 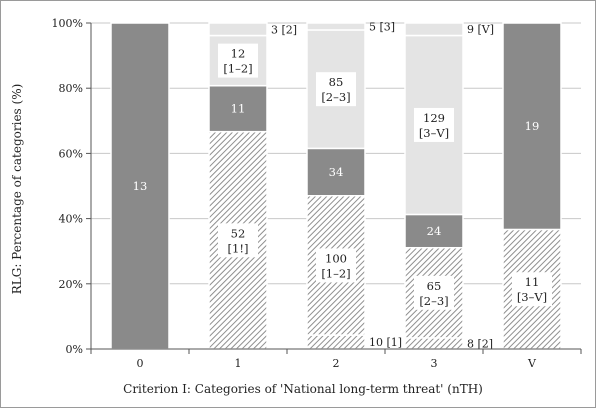 What do you see at coordinates (238, 233) in the screenshot?
I see `data-label-count: 52` at bounding box center [238, 233].